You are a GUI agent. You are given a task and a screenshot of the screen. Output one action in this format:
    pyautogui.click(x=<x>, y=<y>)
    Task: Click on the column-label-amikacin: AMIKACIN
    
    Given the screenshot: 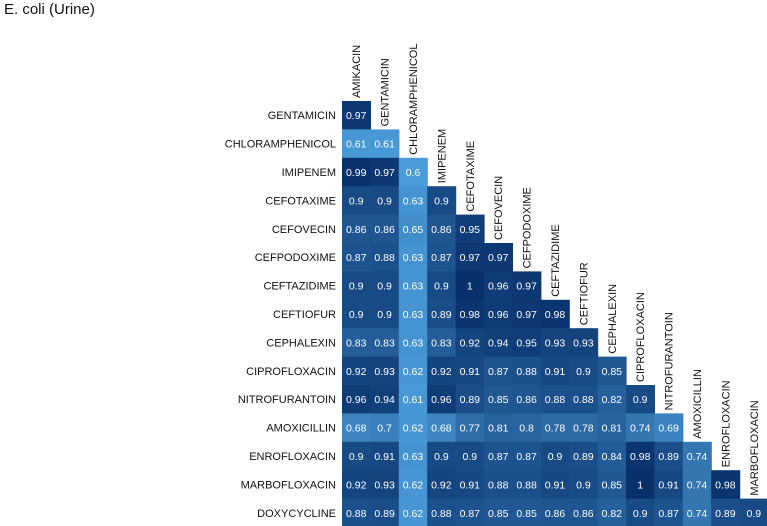 What is the action you would take?
    pyautogui.click(x=357, y=71)
    